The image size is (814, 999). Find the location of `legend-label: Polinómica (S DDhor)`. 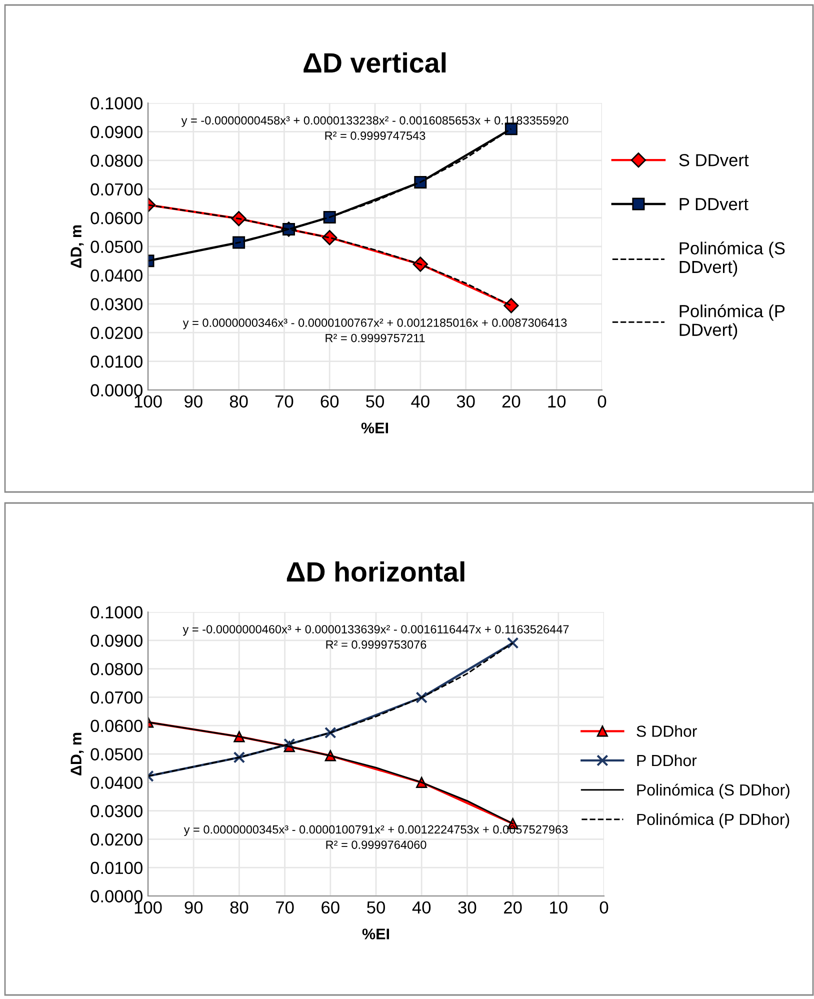

legend-label: Polinómica (S DDhor) is located at coordinates (713, 791).